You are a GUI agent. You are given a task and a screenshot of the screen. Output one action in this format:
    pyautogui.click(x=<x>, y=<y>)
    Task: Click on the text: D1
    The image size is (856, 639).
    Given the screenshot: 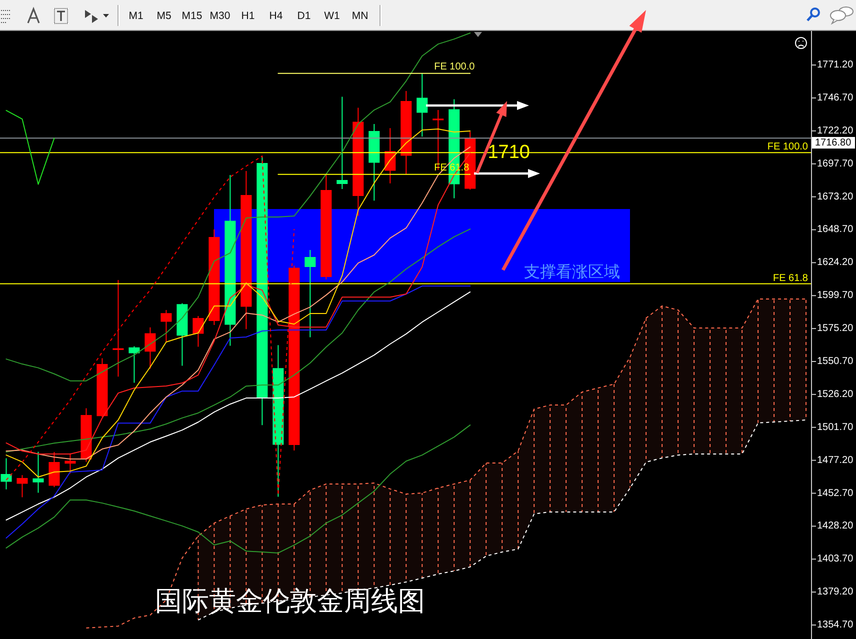 What is the action you would take?
    pyautogui.click(x=304, y=16)
    